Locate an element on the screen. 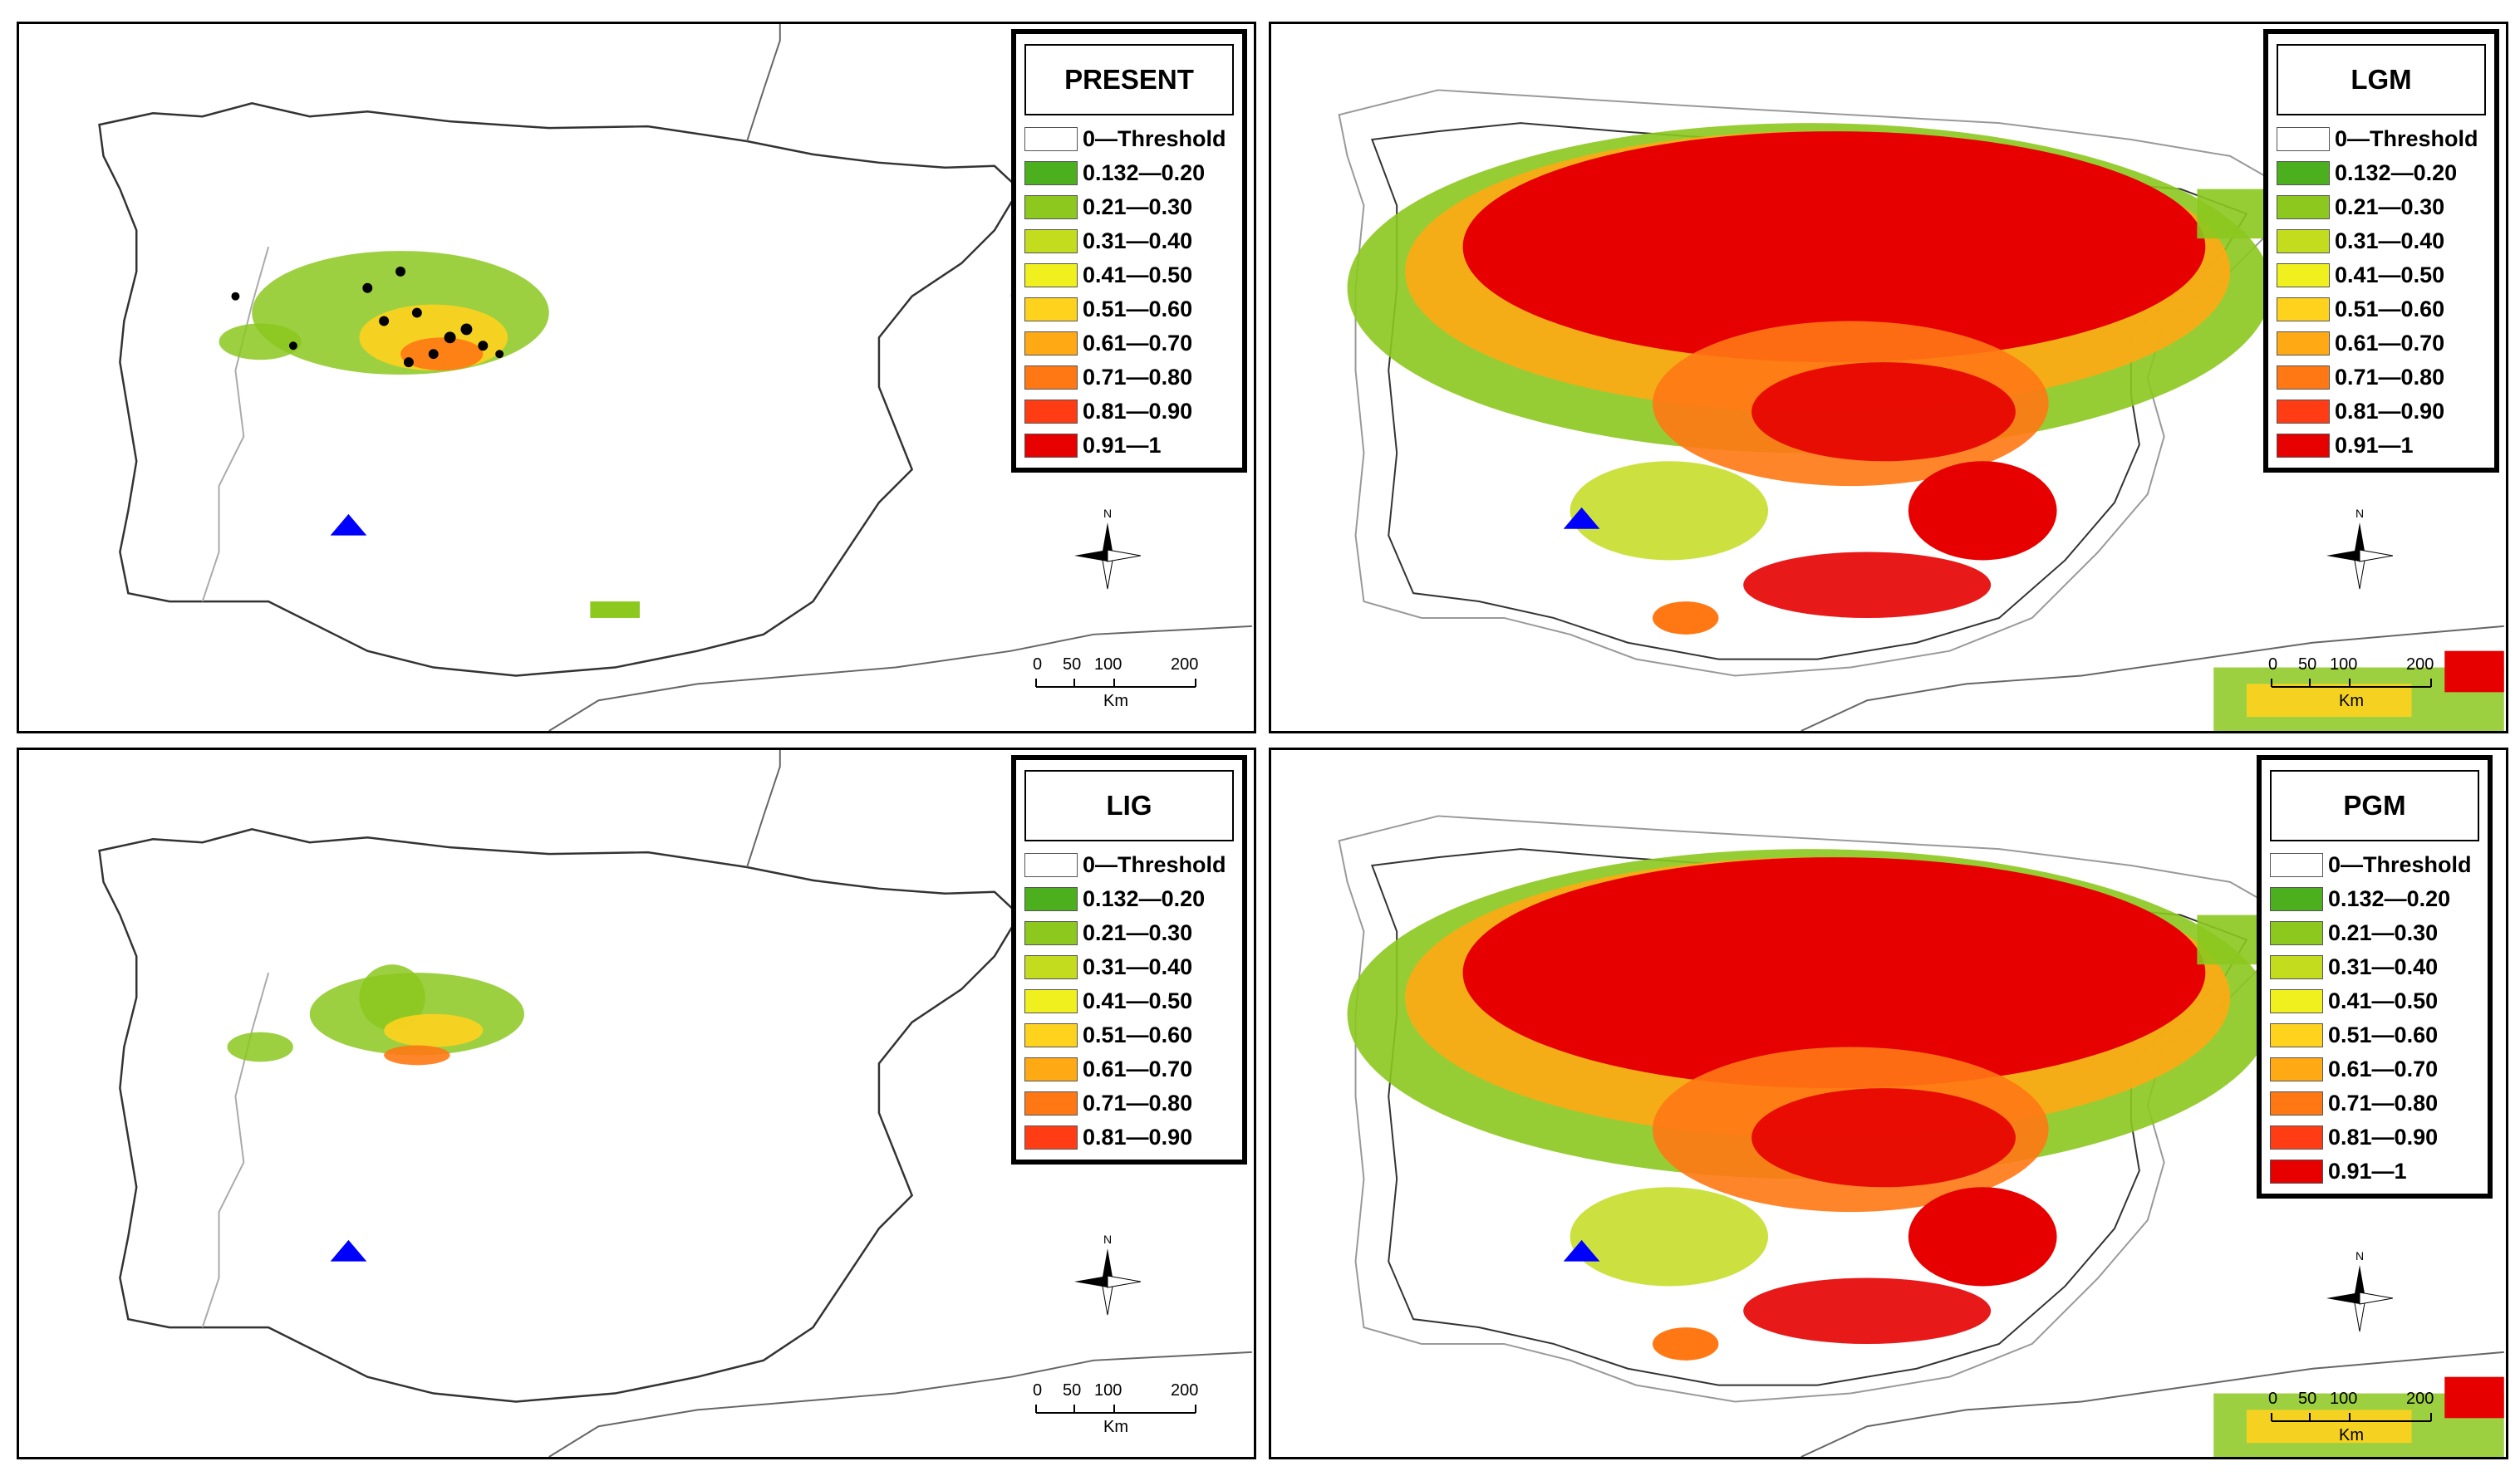  france-coast is located at coordinates (763, 809).